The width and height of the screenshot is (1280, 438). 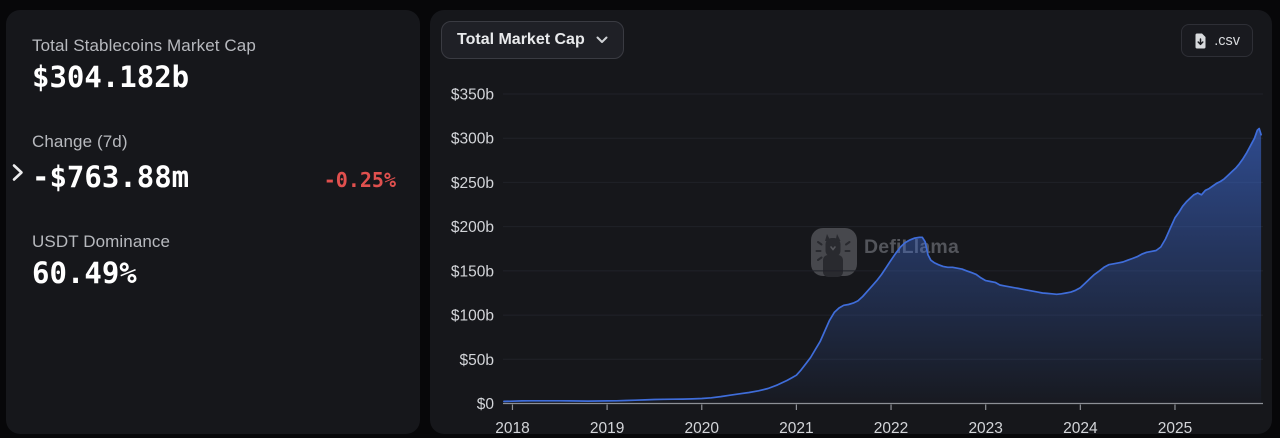 I want to click on svg-text: 2025, so click(x=1175, y=427).